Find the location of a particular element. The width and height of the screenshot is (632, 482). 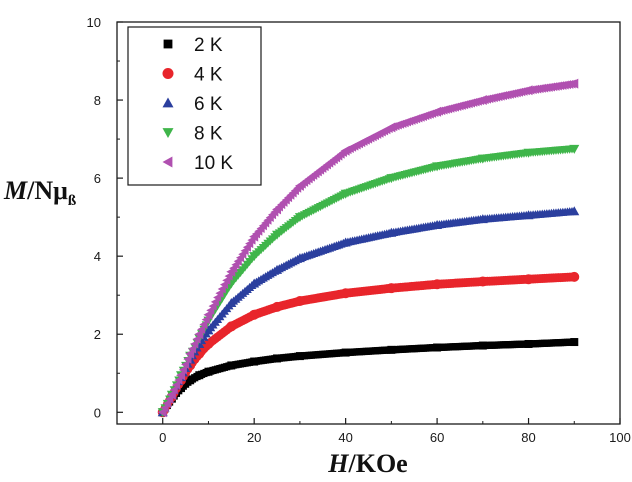

legend-label: 6 K is located at coordinates (208, 104).